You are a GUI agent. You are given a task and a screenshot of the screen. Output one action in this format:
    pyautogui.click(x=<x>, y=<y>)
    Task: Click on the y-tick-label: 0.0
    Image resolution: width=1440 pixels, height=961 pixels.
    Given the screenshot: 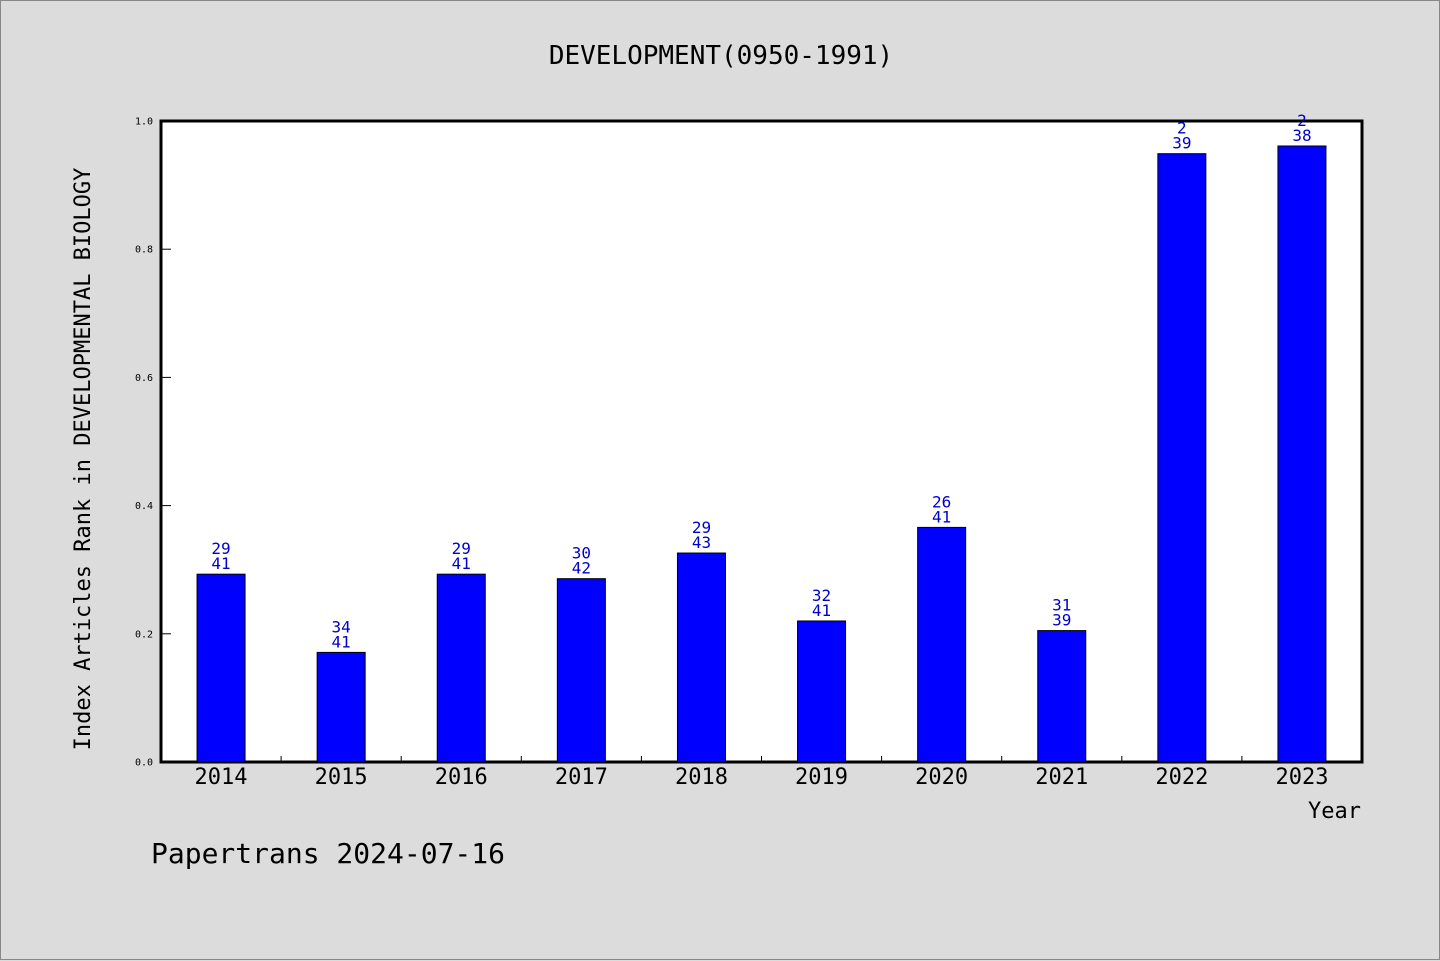 What is the action you would take?
    pyautogui.click(x=144, y=763)
    